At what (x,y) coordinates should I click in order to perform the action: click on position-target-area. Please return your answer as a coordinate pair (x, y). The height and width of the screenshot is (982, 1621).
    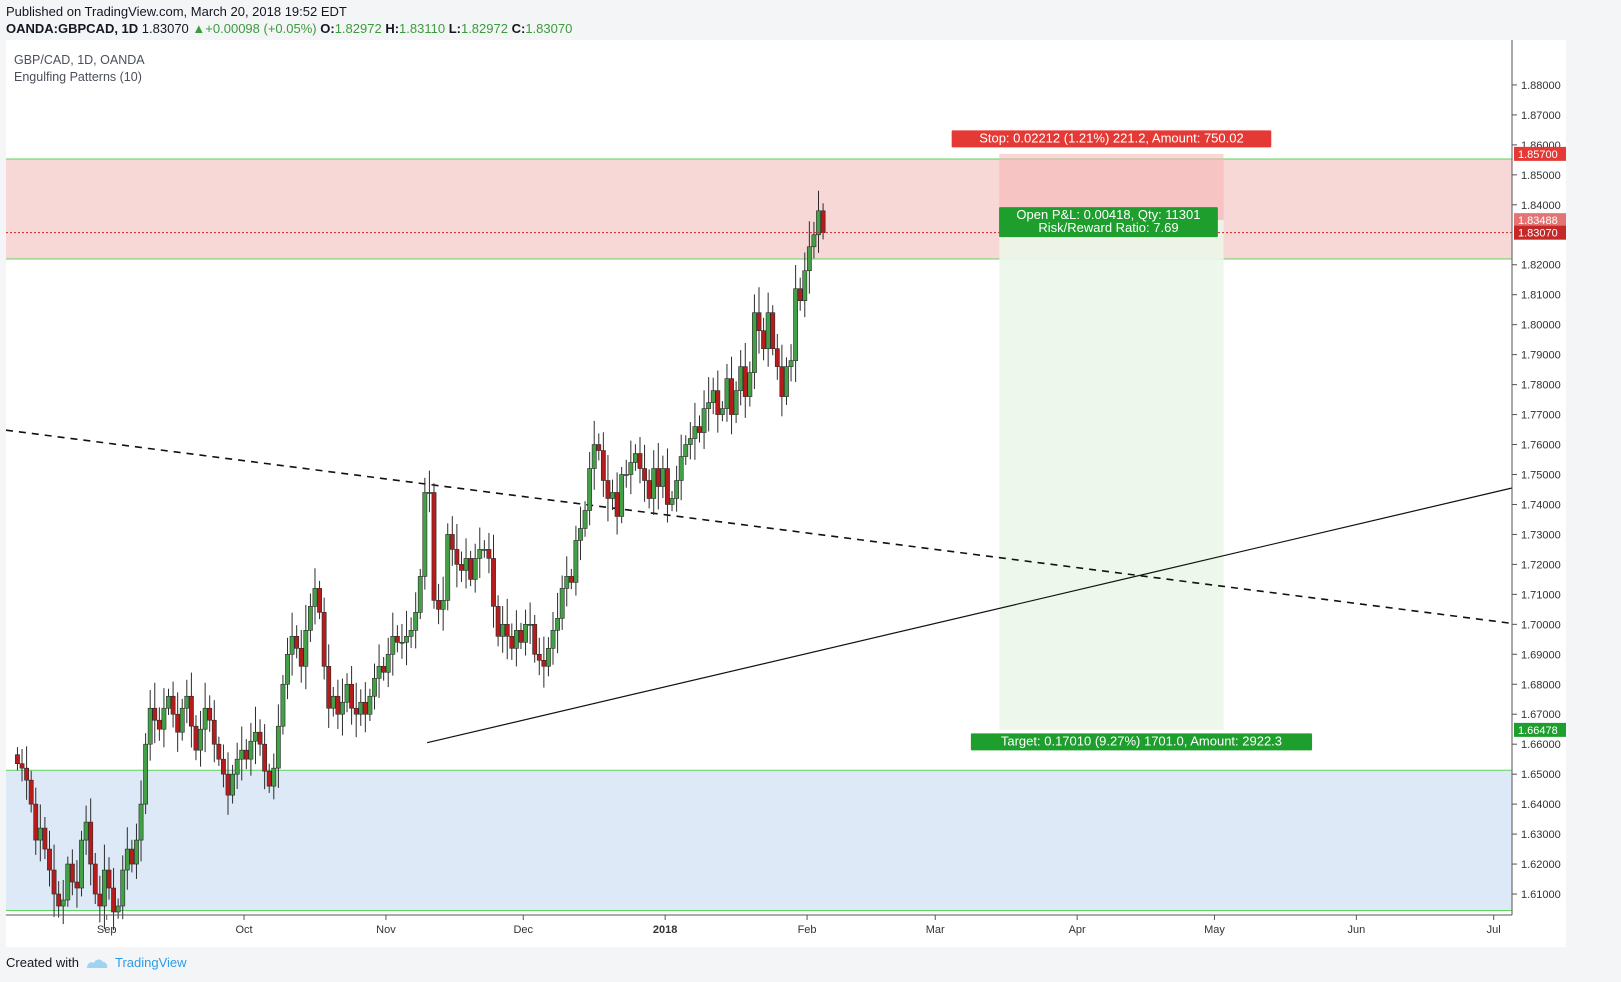
    Looking at the image, I should click on (1111, 475).